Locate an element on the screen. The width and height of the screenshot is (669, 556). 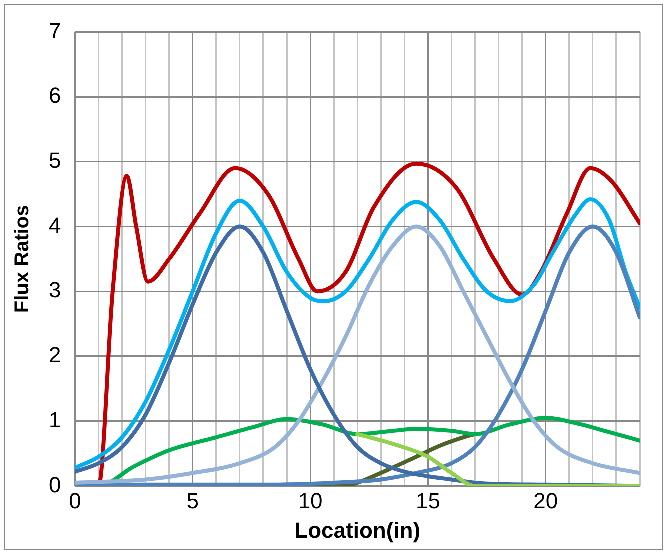
y-tick-label: 5 is located at coordinates (55, 160).